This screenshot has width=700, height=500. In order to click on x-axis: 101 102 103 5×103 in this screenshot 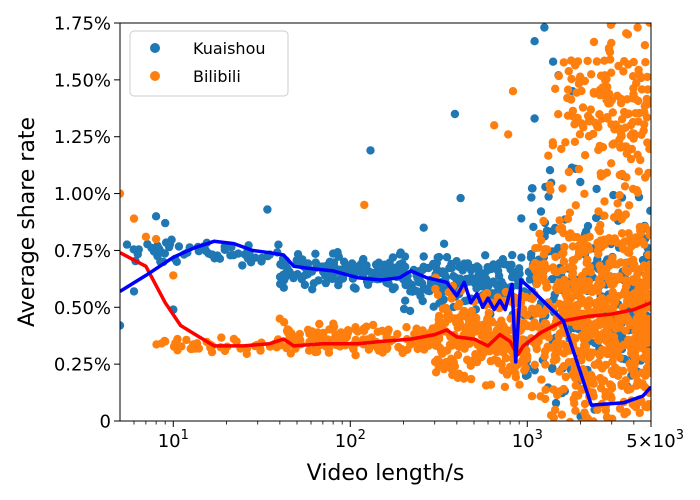, I will do `click(408, 436)`.